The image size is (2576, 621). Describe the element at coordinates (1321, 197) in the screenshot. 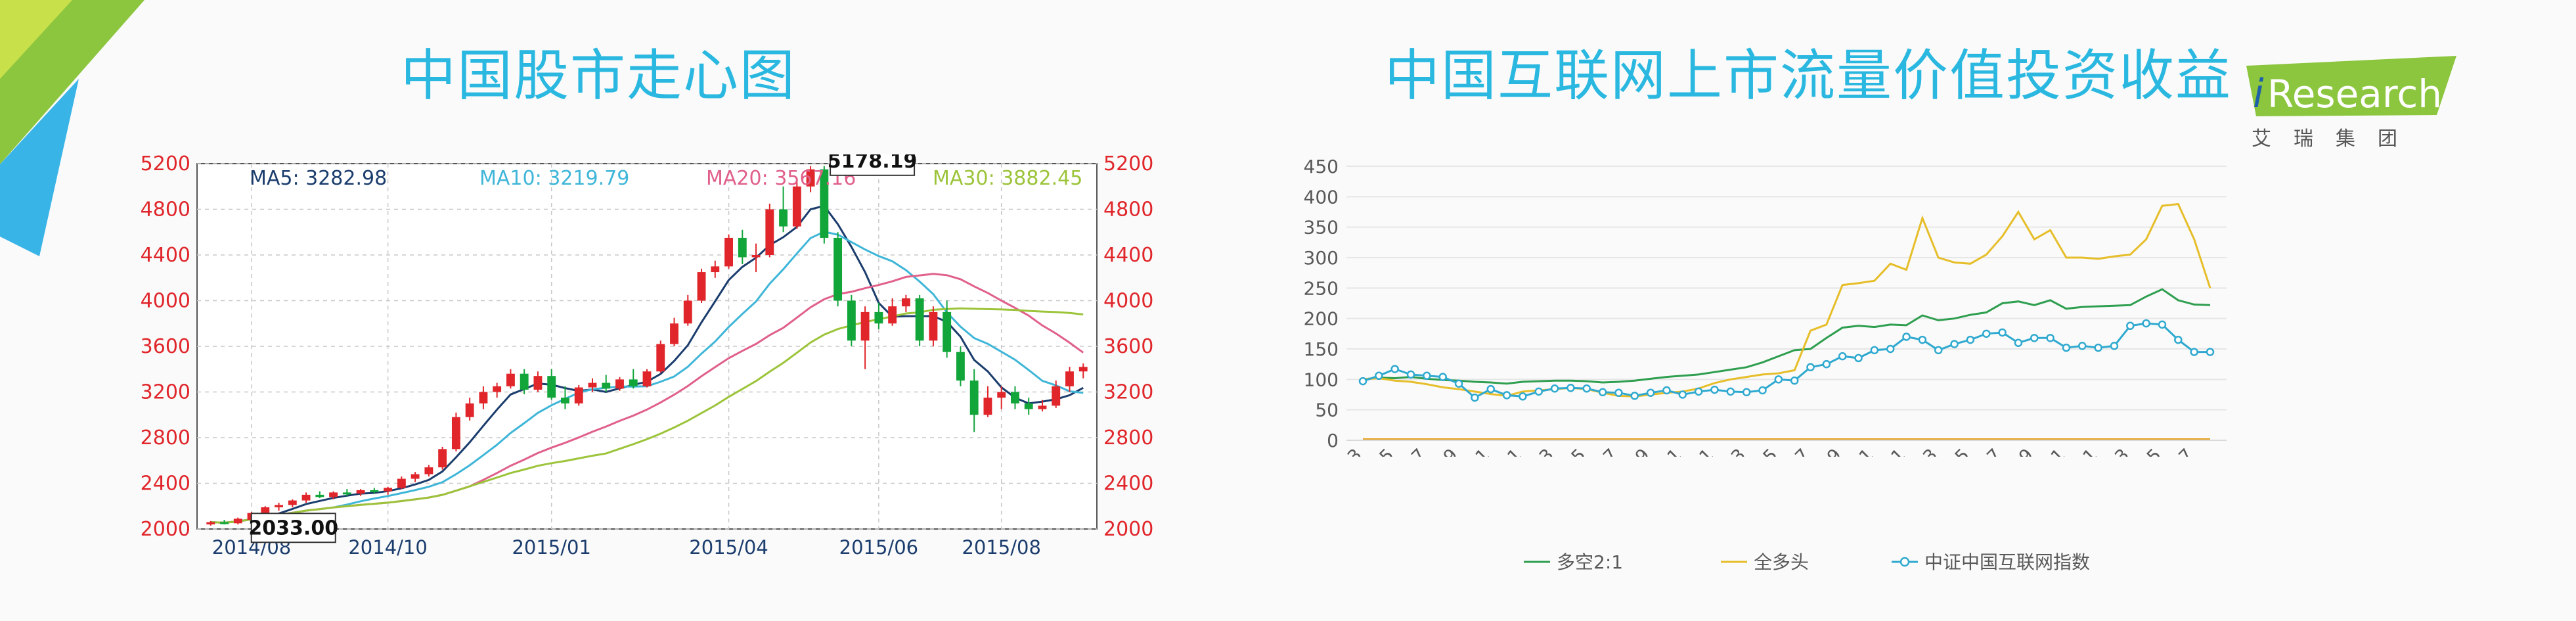

I see `y-tick-label: 400` at that location.